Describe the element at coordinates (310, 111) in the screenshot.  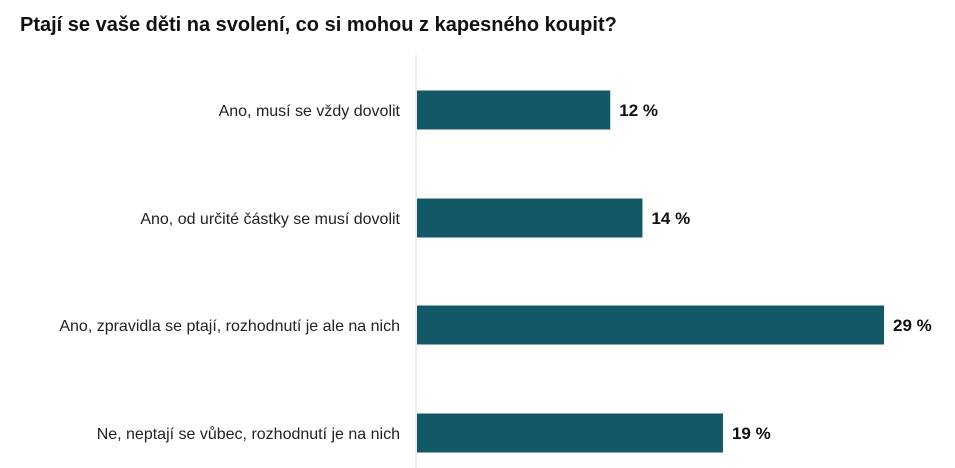
I see `category-label-1: Ano, musí se vždy dovolit` at that location.